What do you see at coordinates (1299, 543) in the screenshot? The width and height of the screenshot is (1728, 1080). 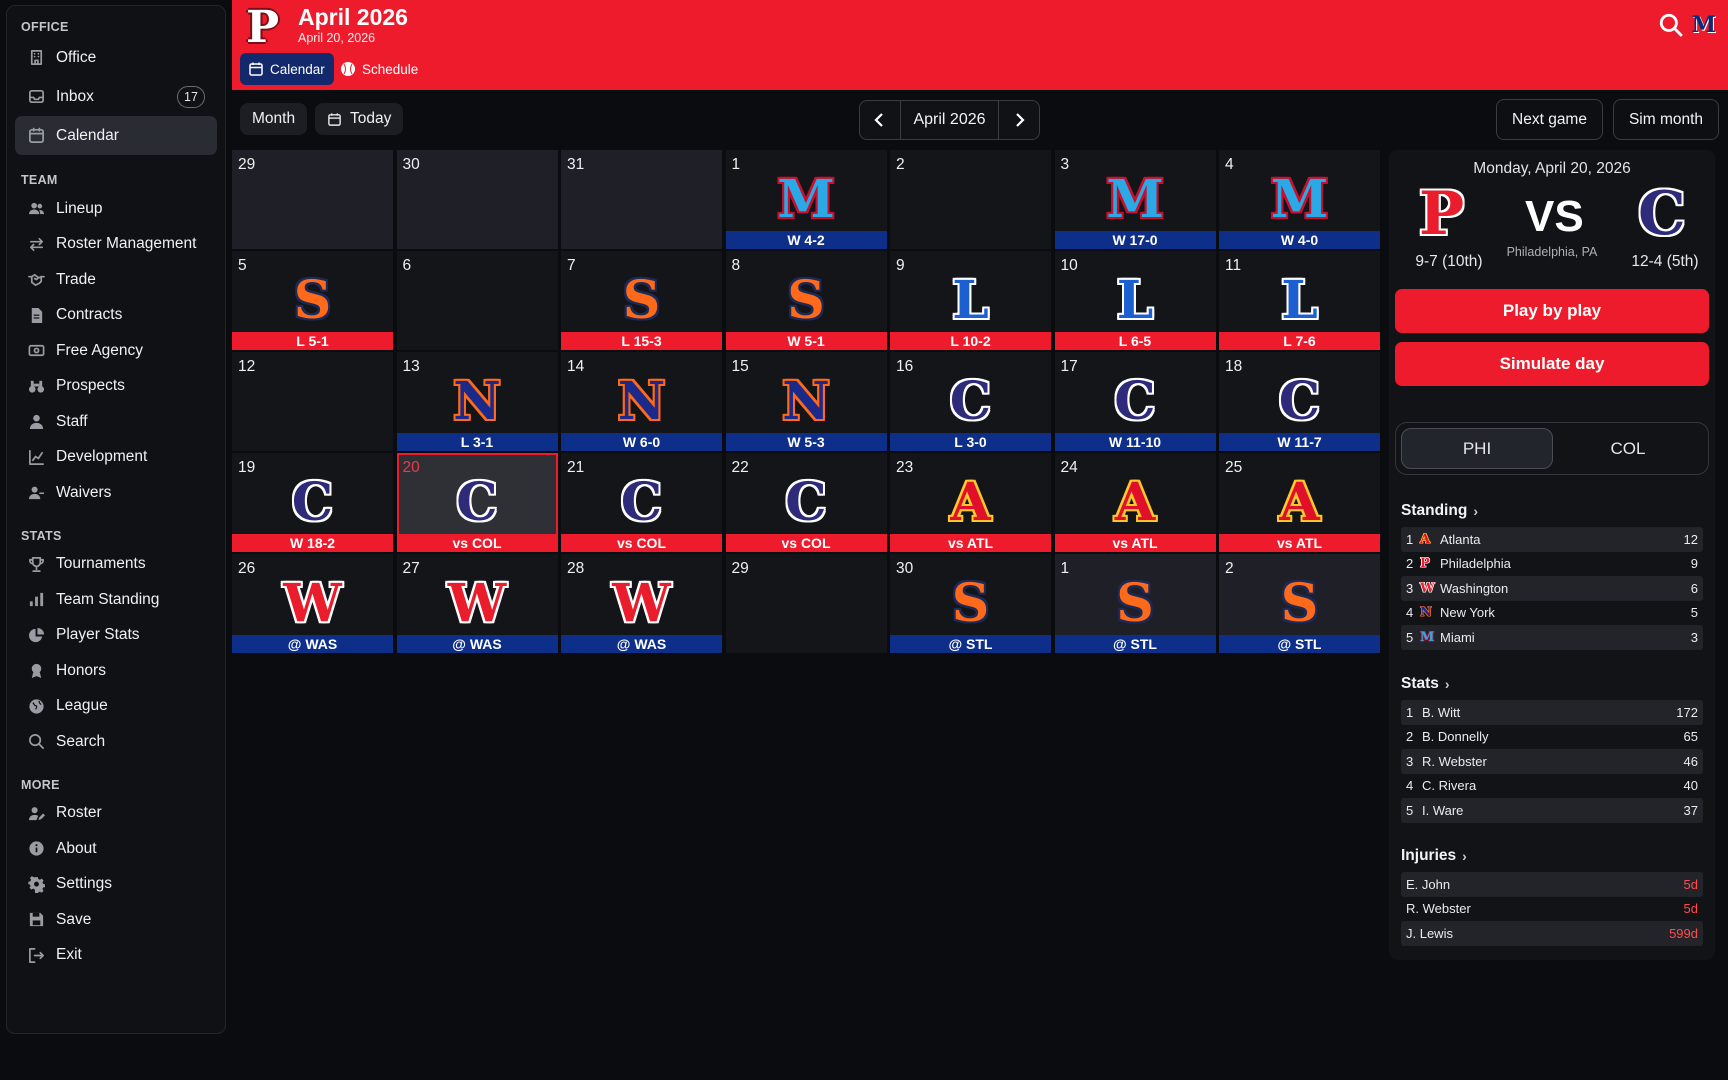 I see `game-result: vs ATL` at bounding box center [1299, 543].